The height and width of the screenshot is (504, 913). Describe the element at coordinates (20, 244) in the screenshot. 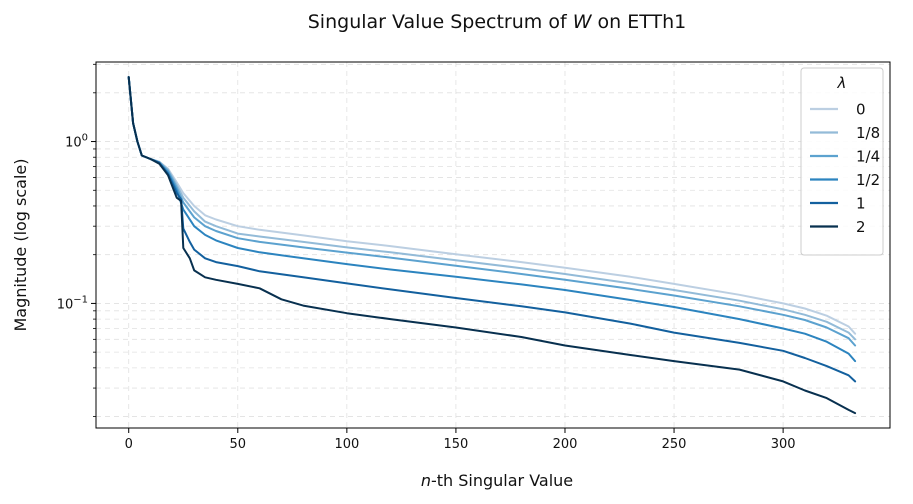

I see `y-axis-label: Magnitude (log scale)` at that location.